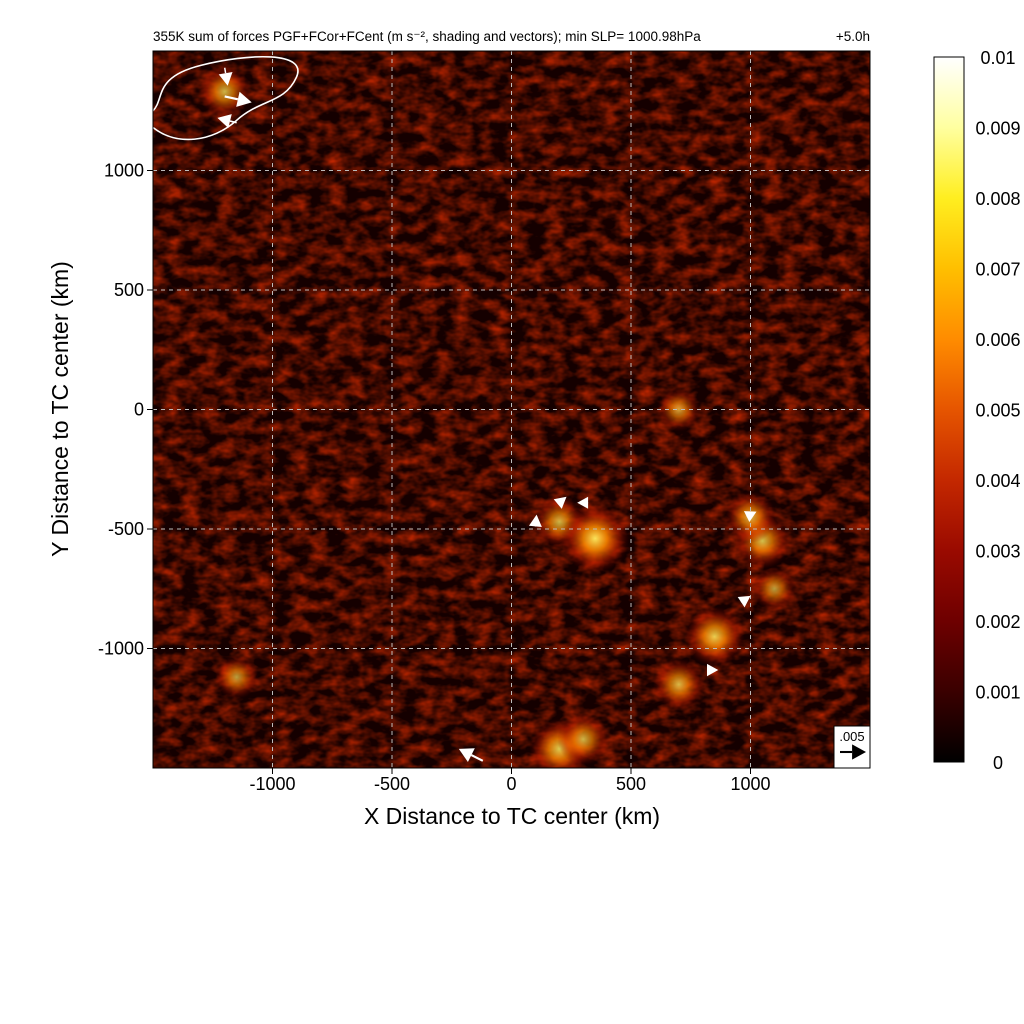 Image resolution: width=1024 pixels, height=1024 pixels. Describe the element at coordinates (750, 784) in the screenshot. I see `x-tick-label: 1000` at that location.